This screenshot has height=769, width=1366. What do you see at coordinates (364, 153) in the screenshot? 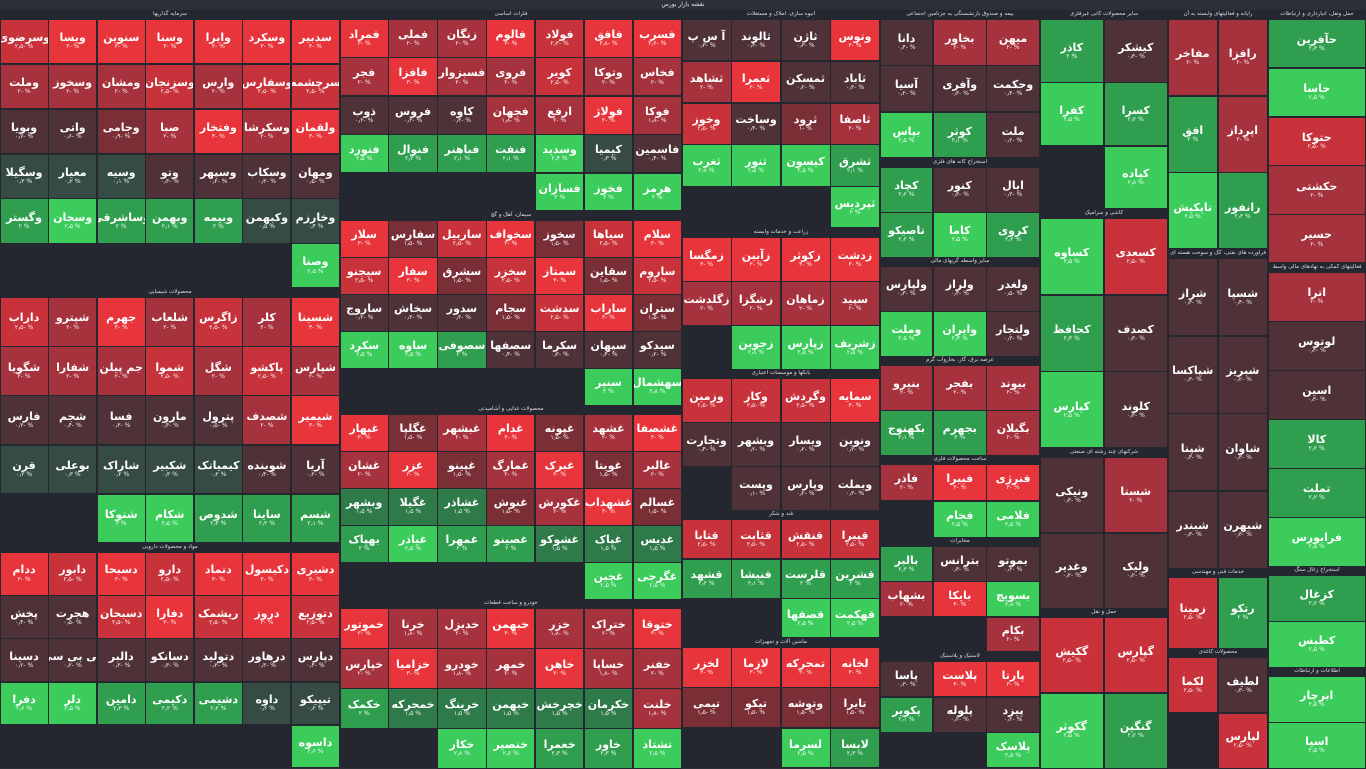
I see `symbol-tile: فنورد۲٫۵ %` at bounding box center [364, 153].